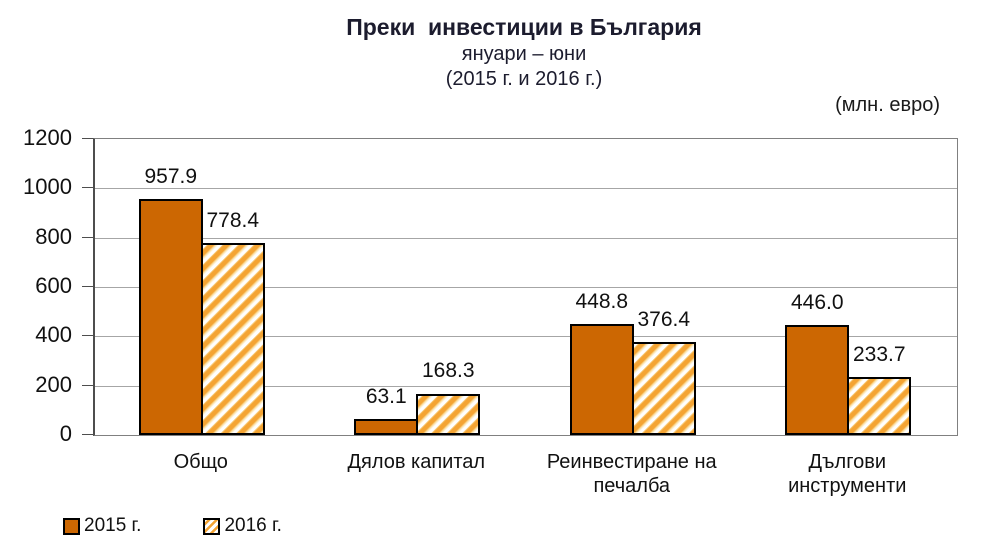 The height and width of the screenshot is (538, 1001). I want to click on legend-label-2015: 2015 г., so click(113, 525).